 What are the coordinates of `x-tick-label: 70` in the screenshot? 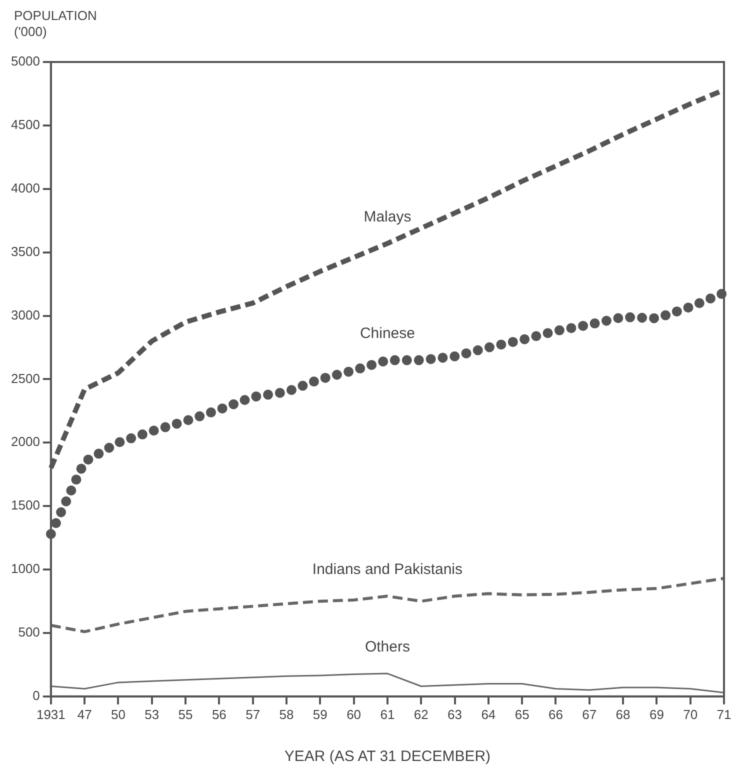 It's located at (690, 714).